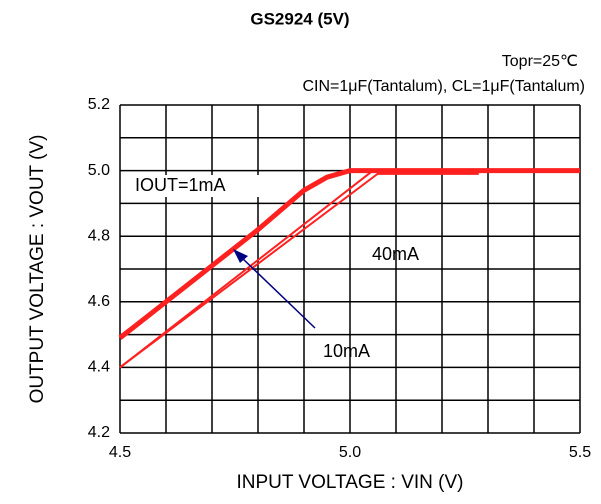 The width and height of the screenshot is (601, 504). Describe the element at coordinates (299, 18) in the screenshot. I see `chart-title: GS2924 (5V)` at that location.